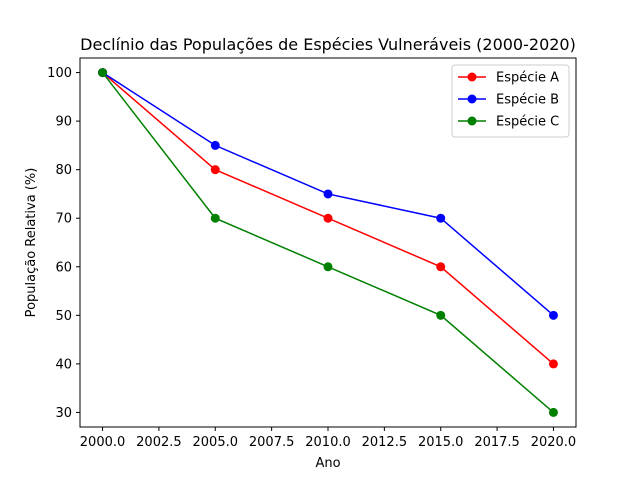  Describe the element at coordinates (497, 442) in the screenshot. I see `x-tick-label: 2017.5` at that location.